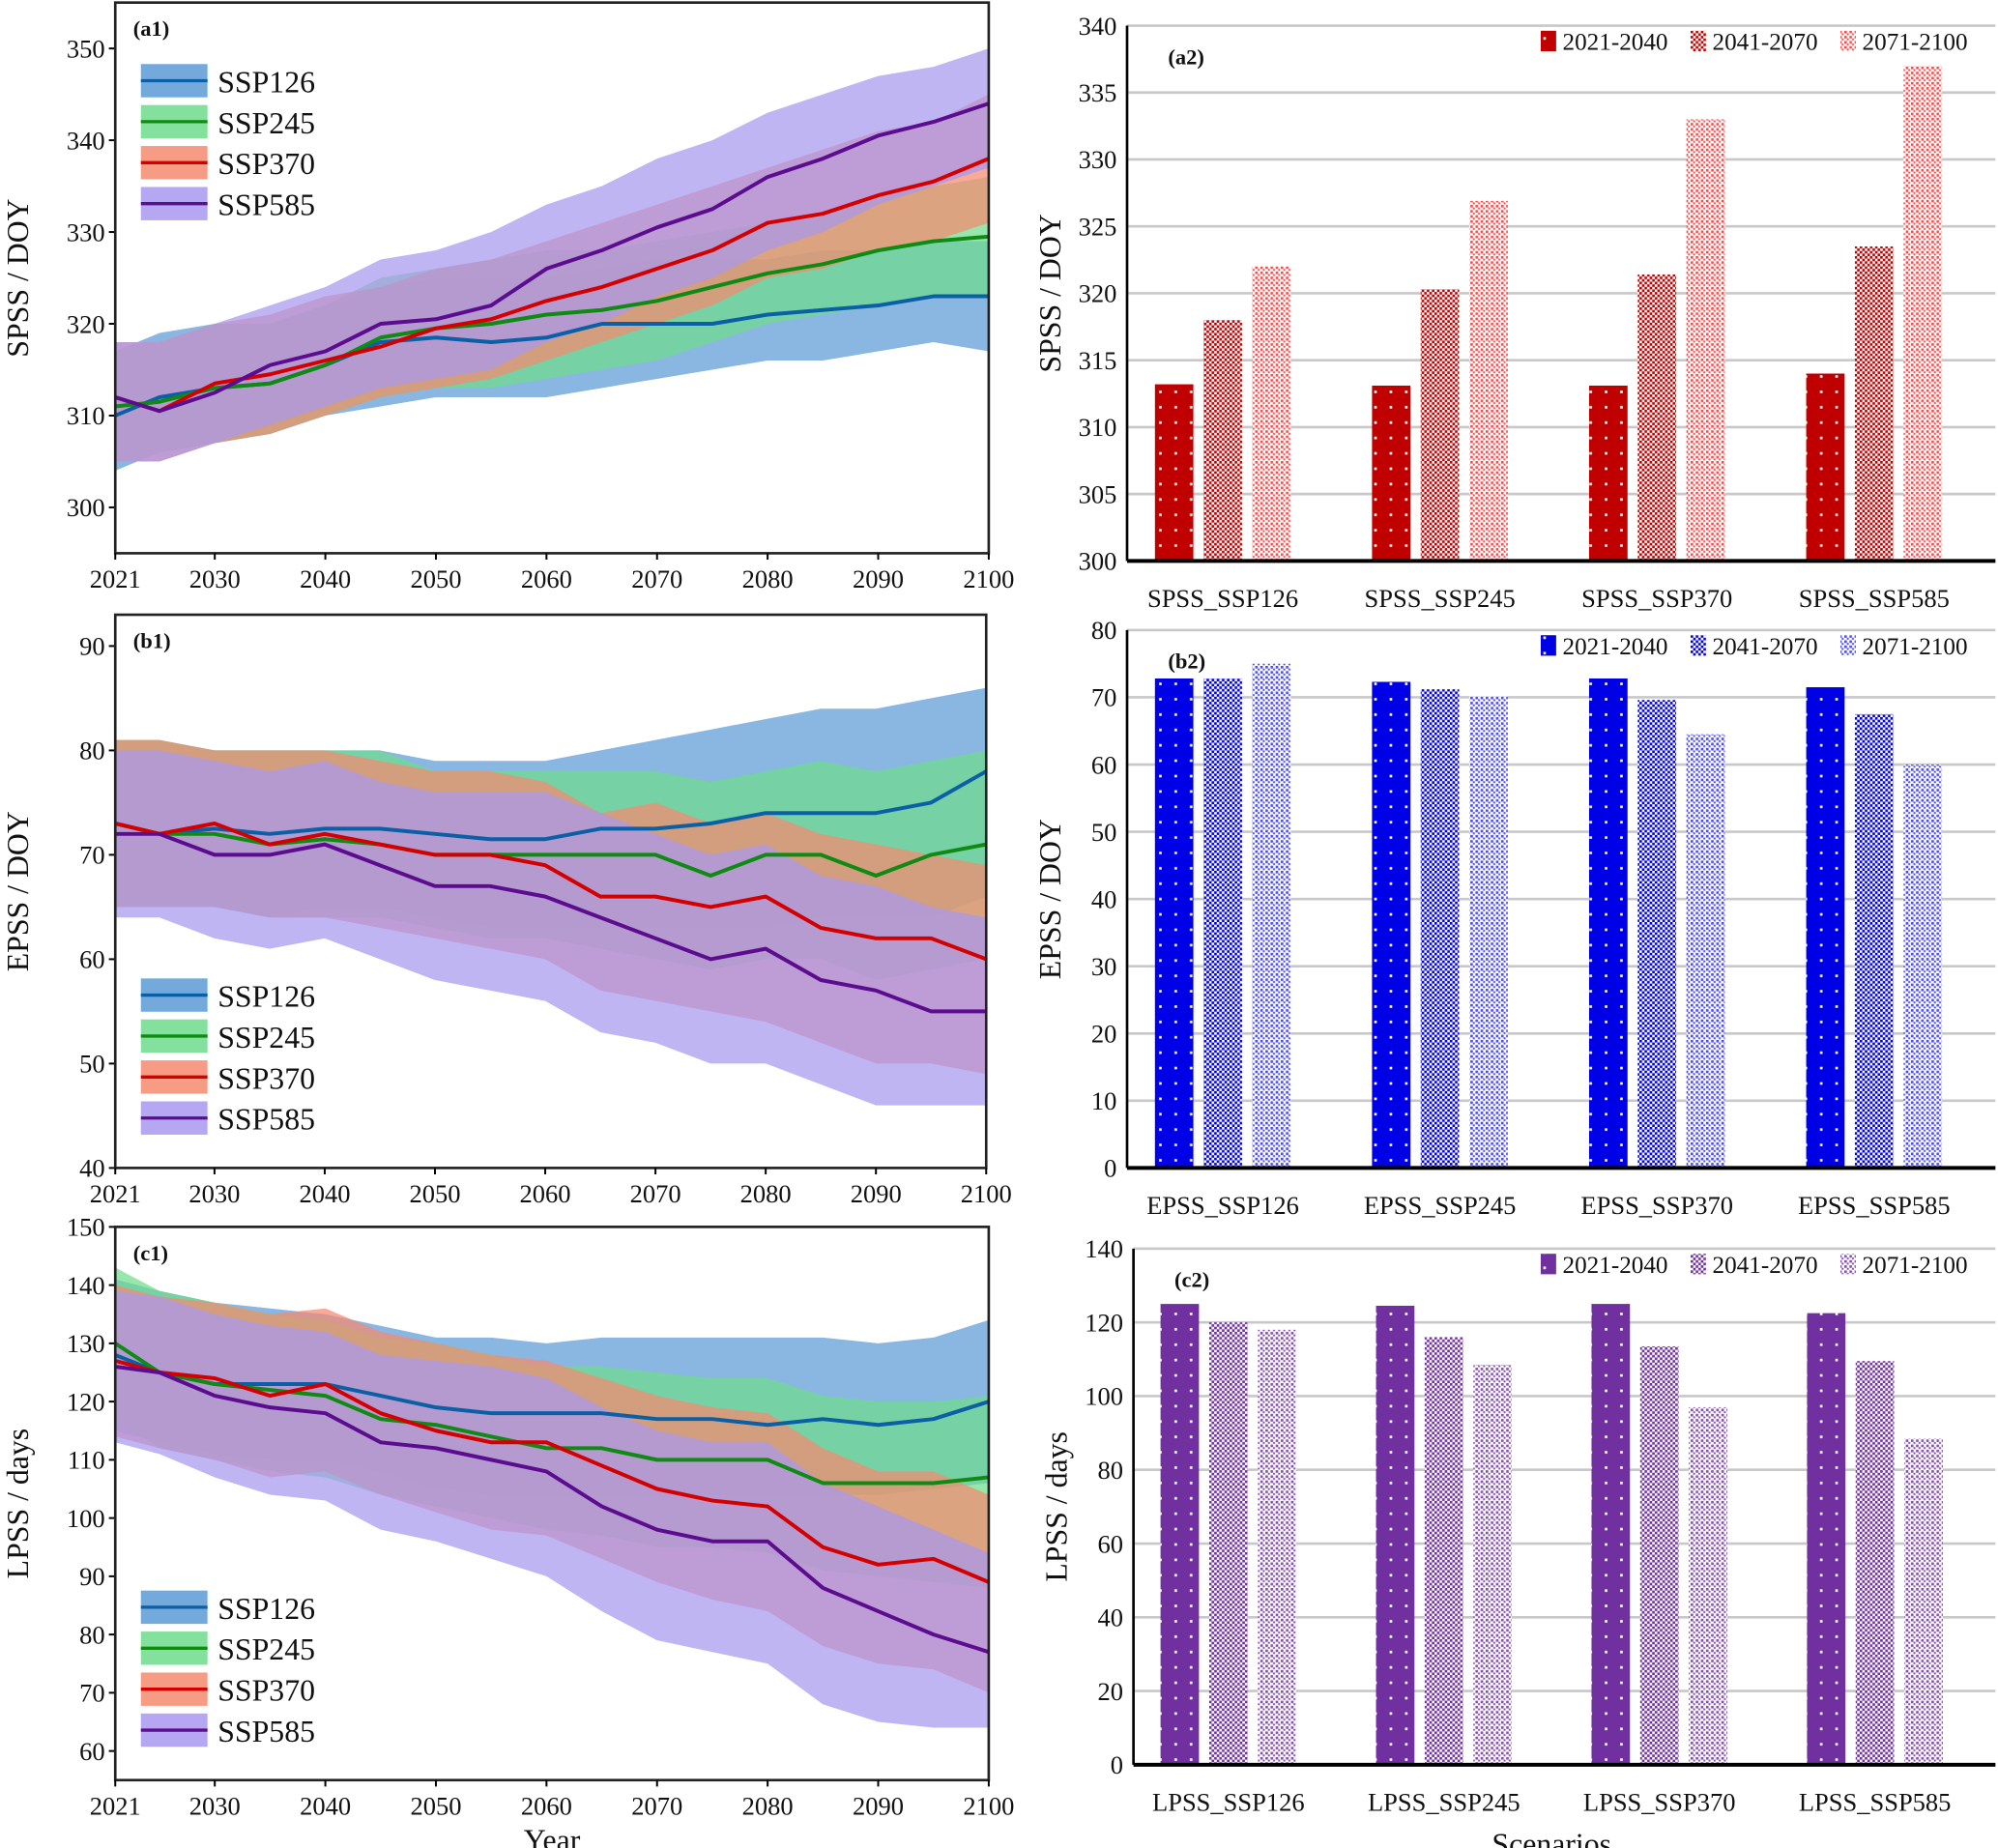  What do you see at coordinates (1874, 1205) in the screenshot?
I see `category-label: EPSS_SSP585` at bounding box center [1874, 1205].